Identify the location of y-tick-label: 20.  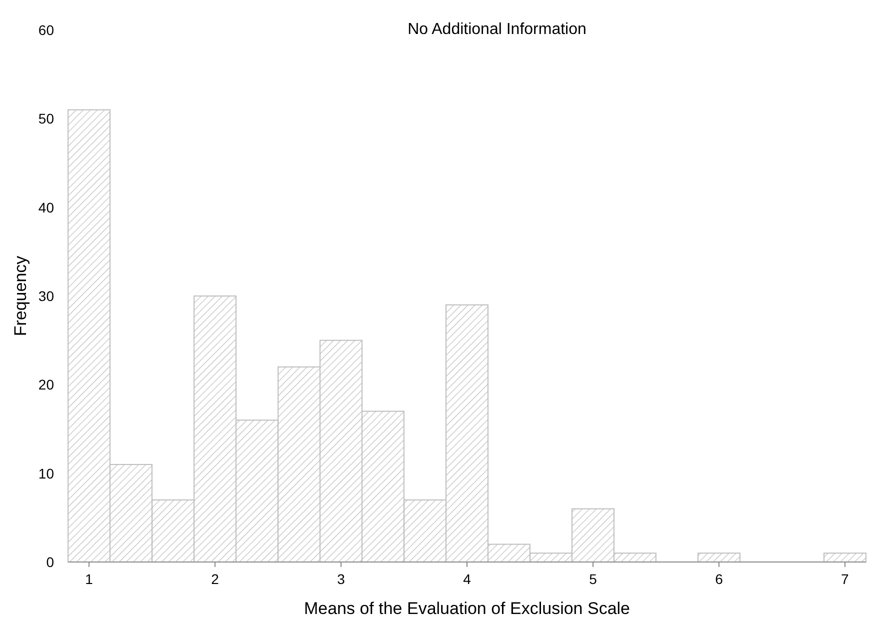
(46, 384).